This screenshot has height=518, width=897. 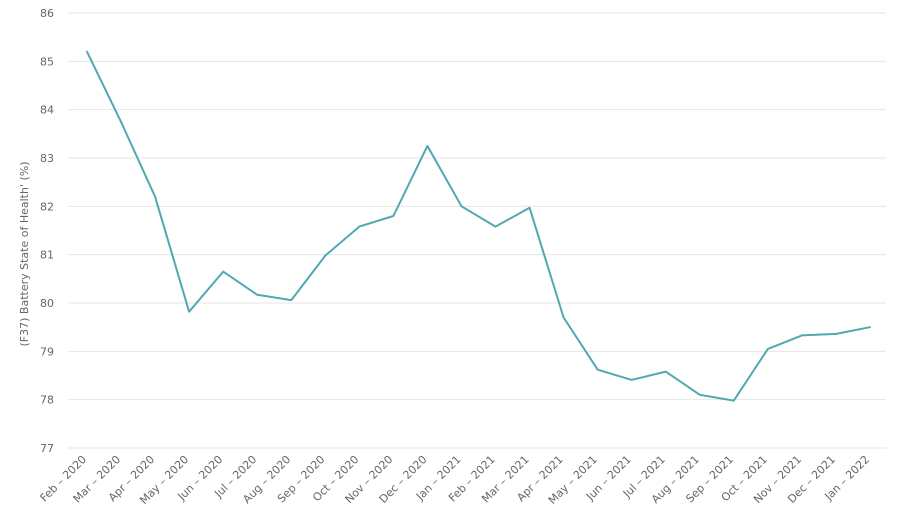 What do you see at coordinates (47, 158) in the screenshot?
I see `y-tick-label: 83` at bounding box center [47, 158].